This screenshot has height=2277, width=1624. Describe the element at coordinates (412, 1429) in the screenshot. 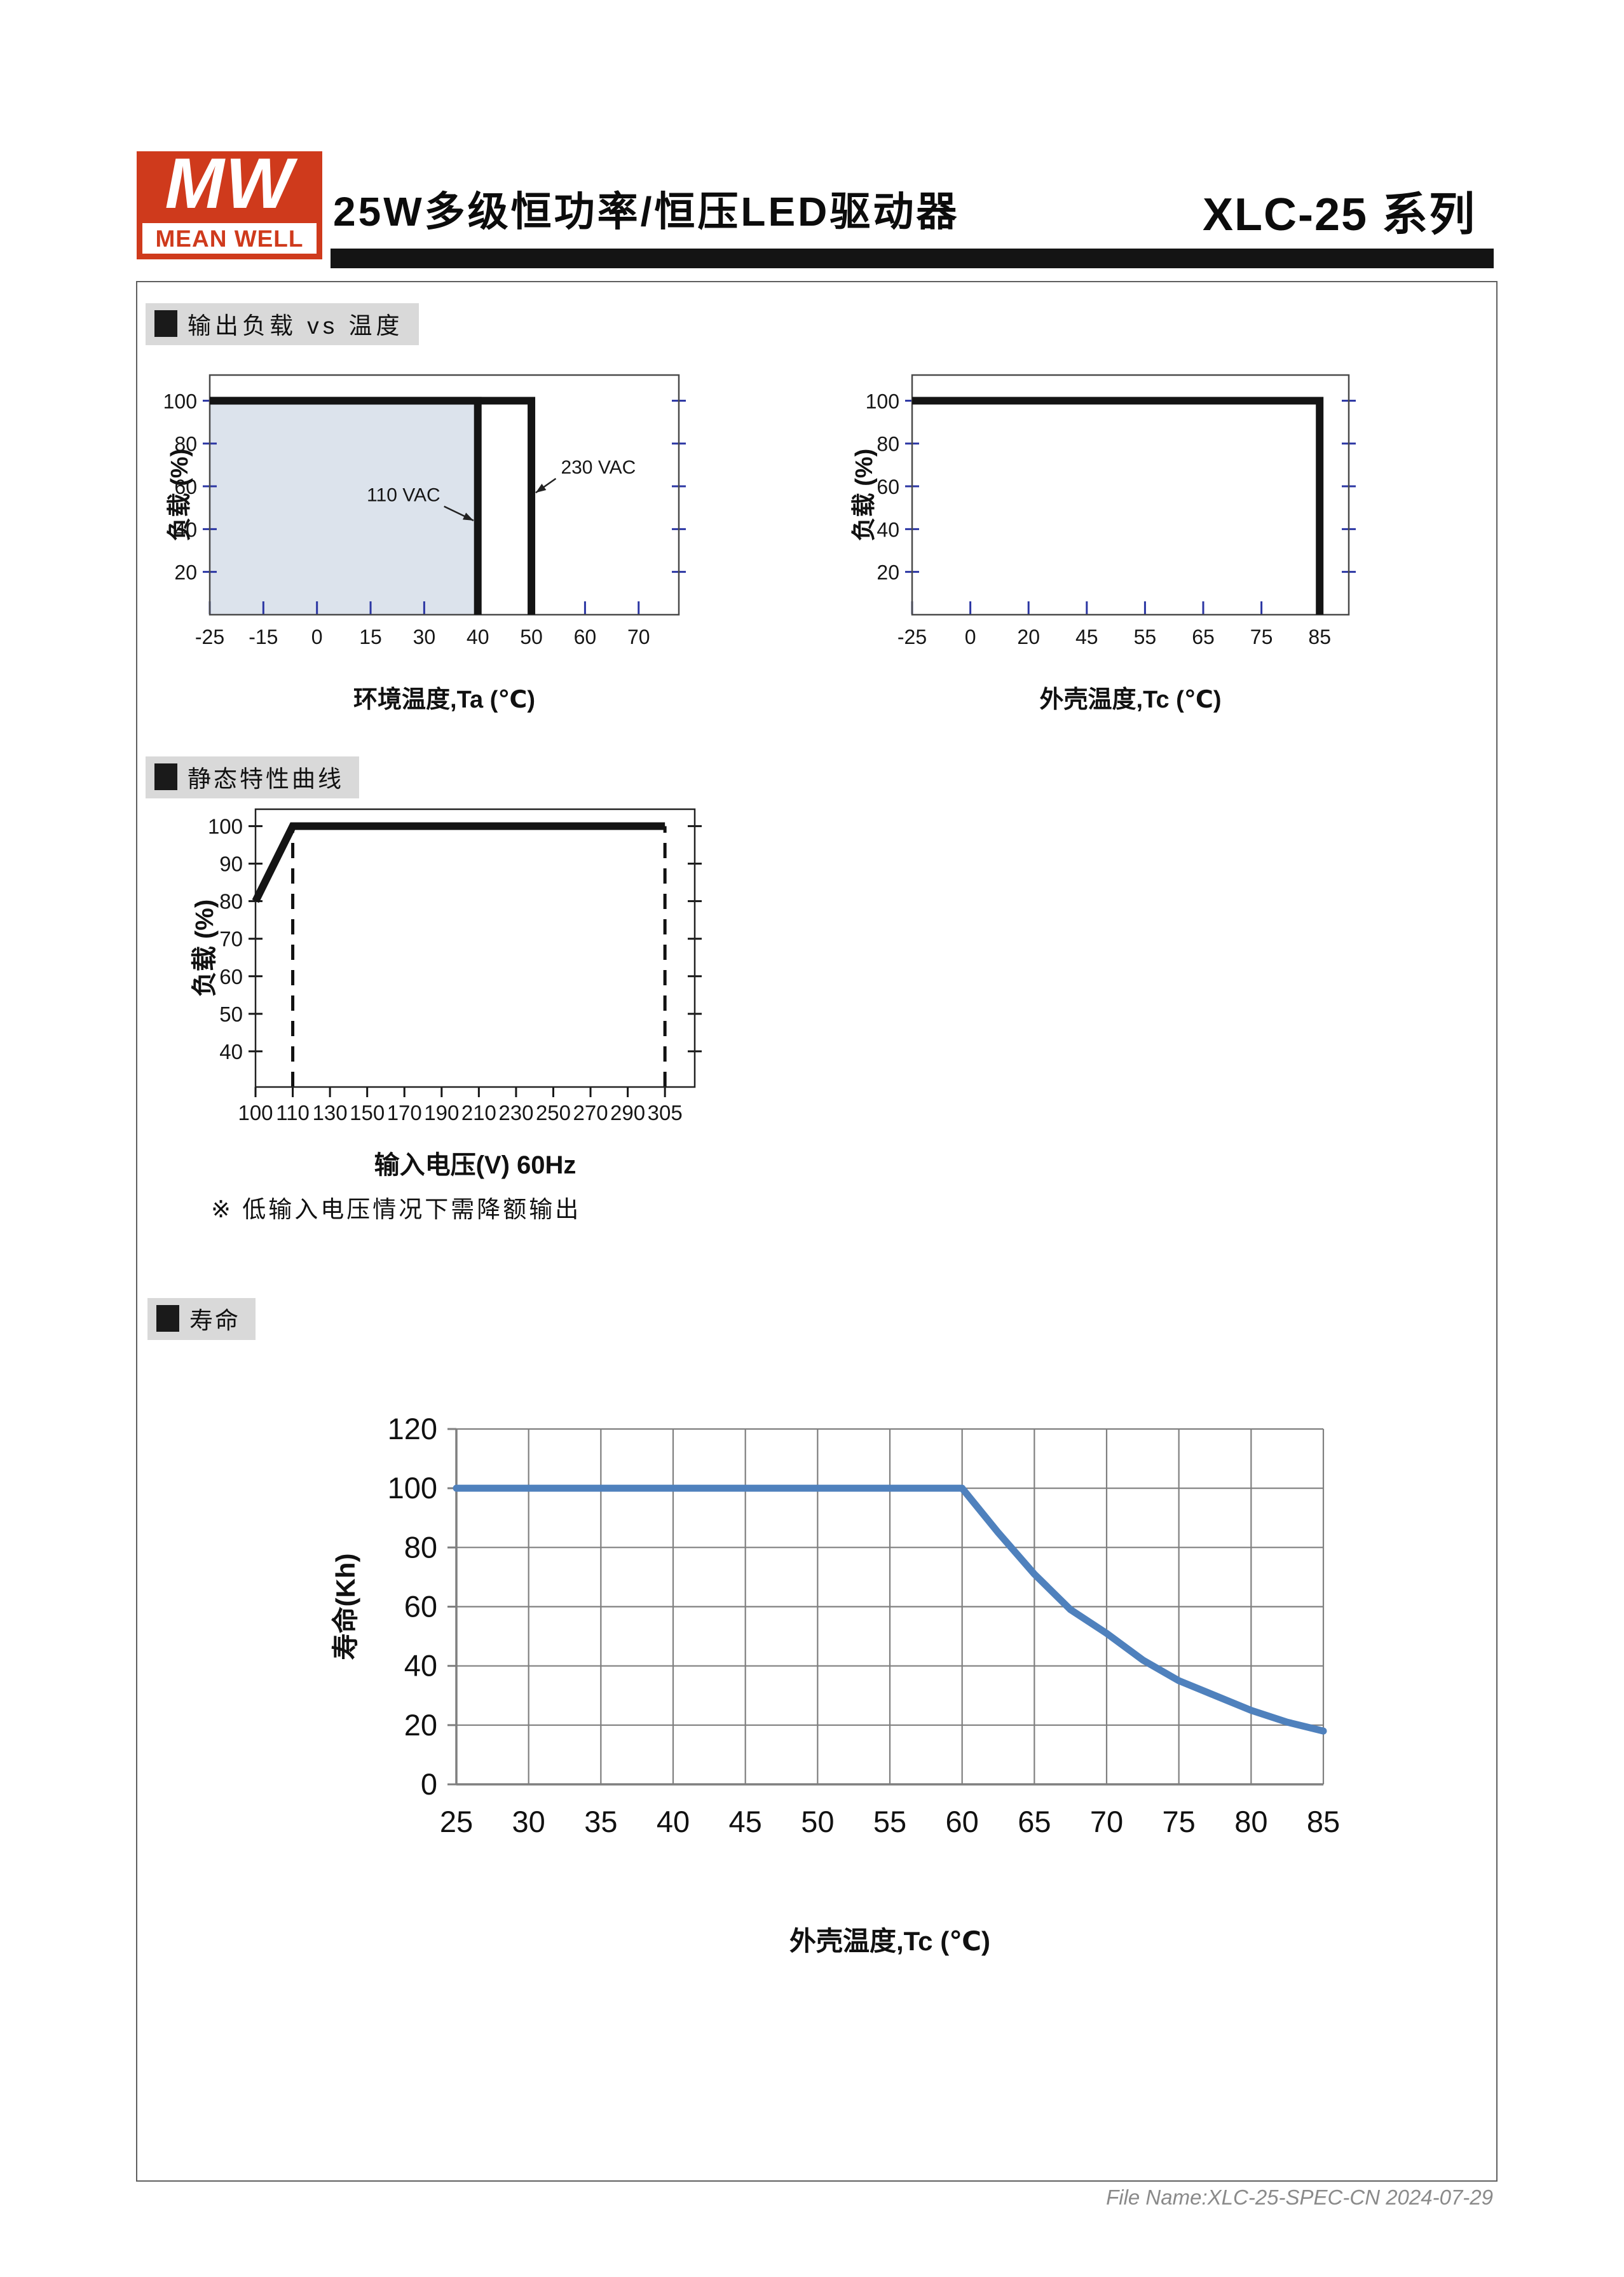

I see `y-tick-label: 120` at that location.